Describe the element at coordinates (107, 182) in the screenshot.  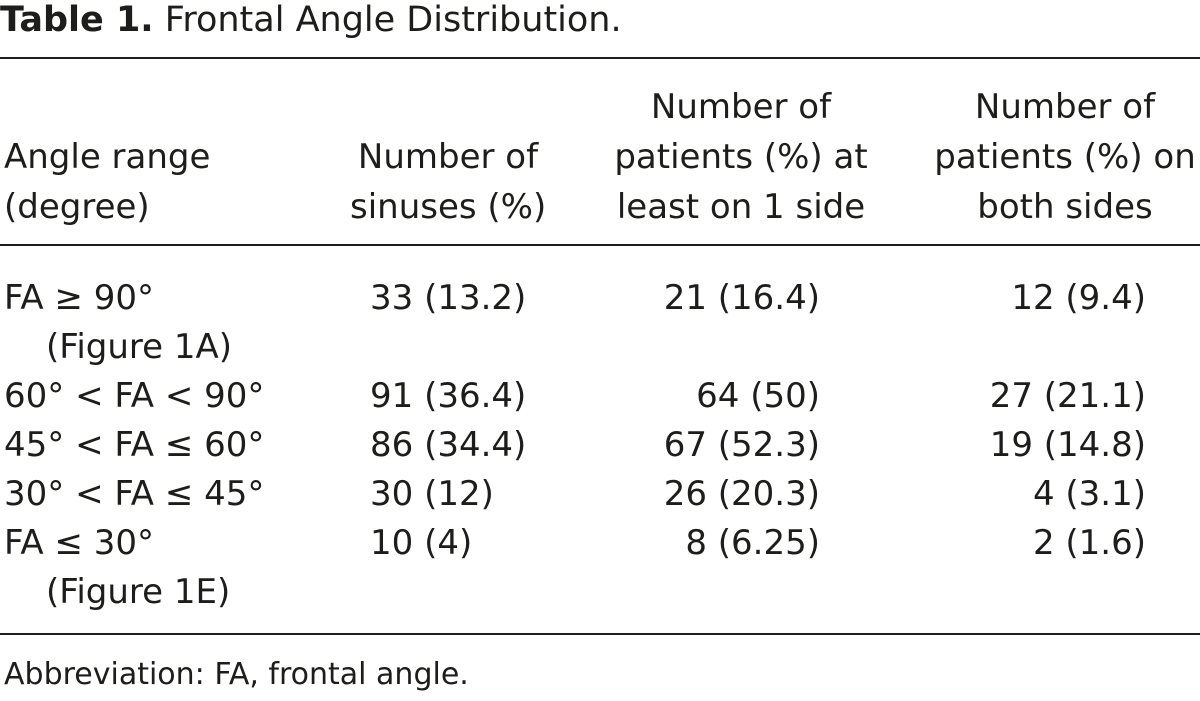
I see `column-header-angle-range: Angle range (degree)` at that location.